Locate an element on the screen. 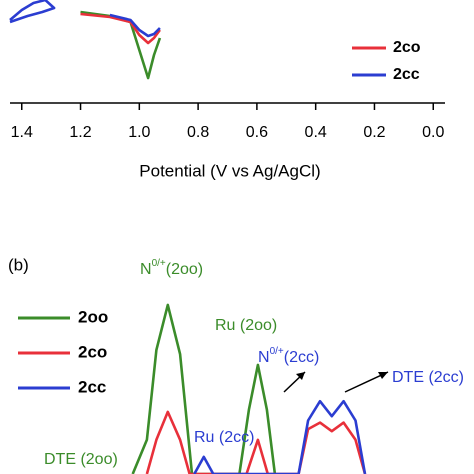  annotation-text: (2cc) is located at coordinates (302, 357).